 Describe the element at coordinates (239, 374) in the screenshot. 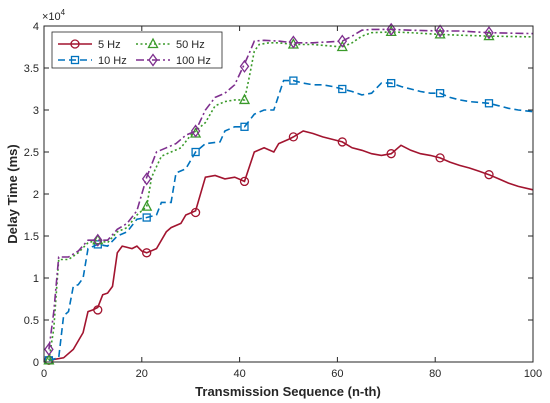

I see `x-tick-label: 40` at that location.